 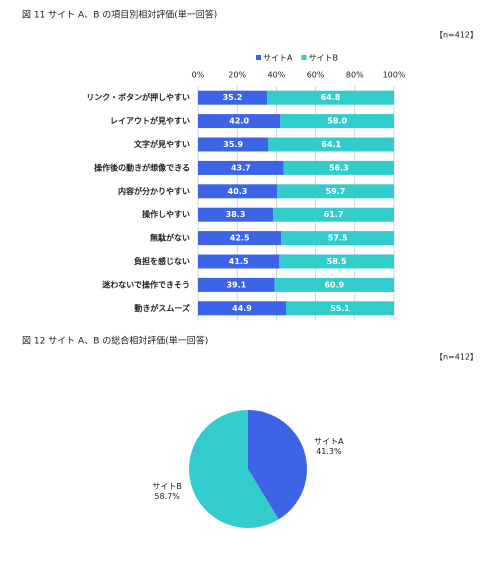 I want to click on y-tick-label: レイアウトが見やすい, so click(x=150, y=121).